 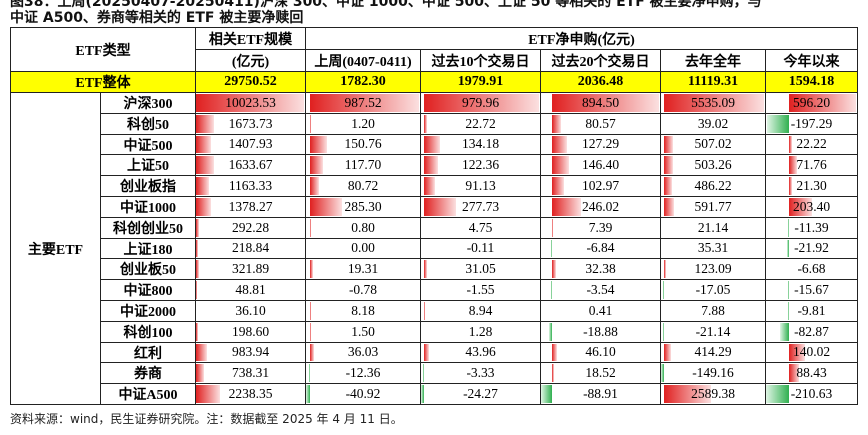 I want to click on cell-text: 22.22, so click(x=811, y=144).